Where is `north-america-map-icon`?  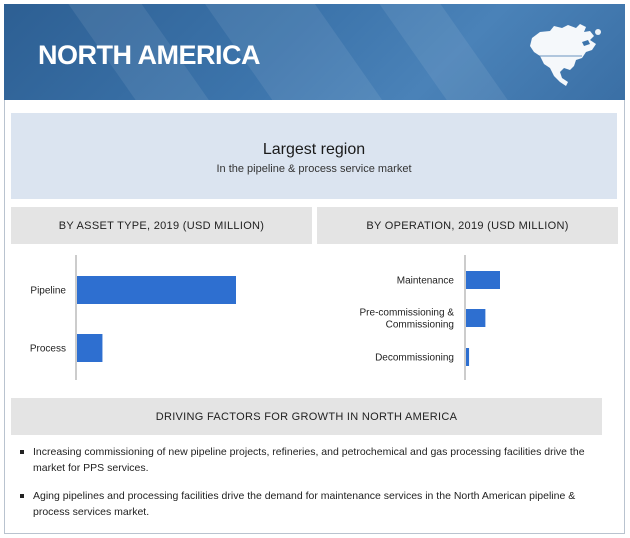
north-america-map-icon is located at coordinates (565, 55).